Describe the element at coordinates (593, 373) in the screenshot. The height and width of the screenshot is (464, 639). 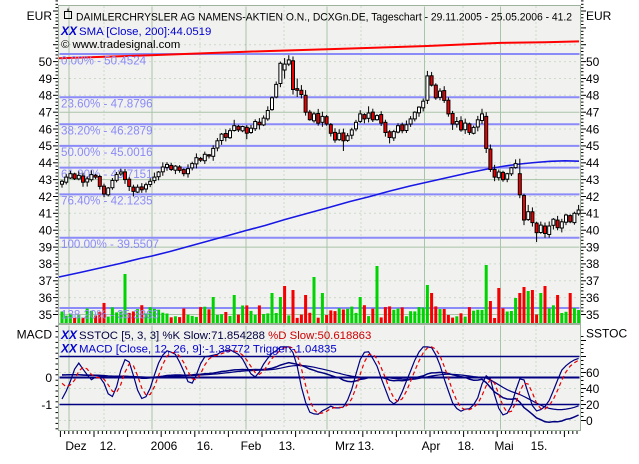
I see `svg-text: 60` at that location.